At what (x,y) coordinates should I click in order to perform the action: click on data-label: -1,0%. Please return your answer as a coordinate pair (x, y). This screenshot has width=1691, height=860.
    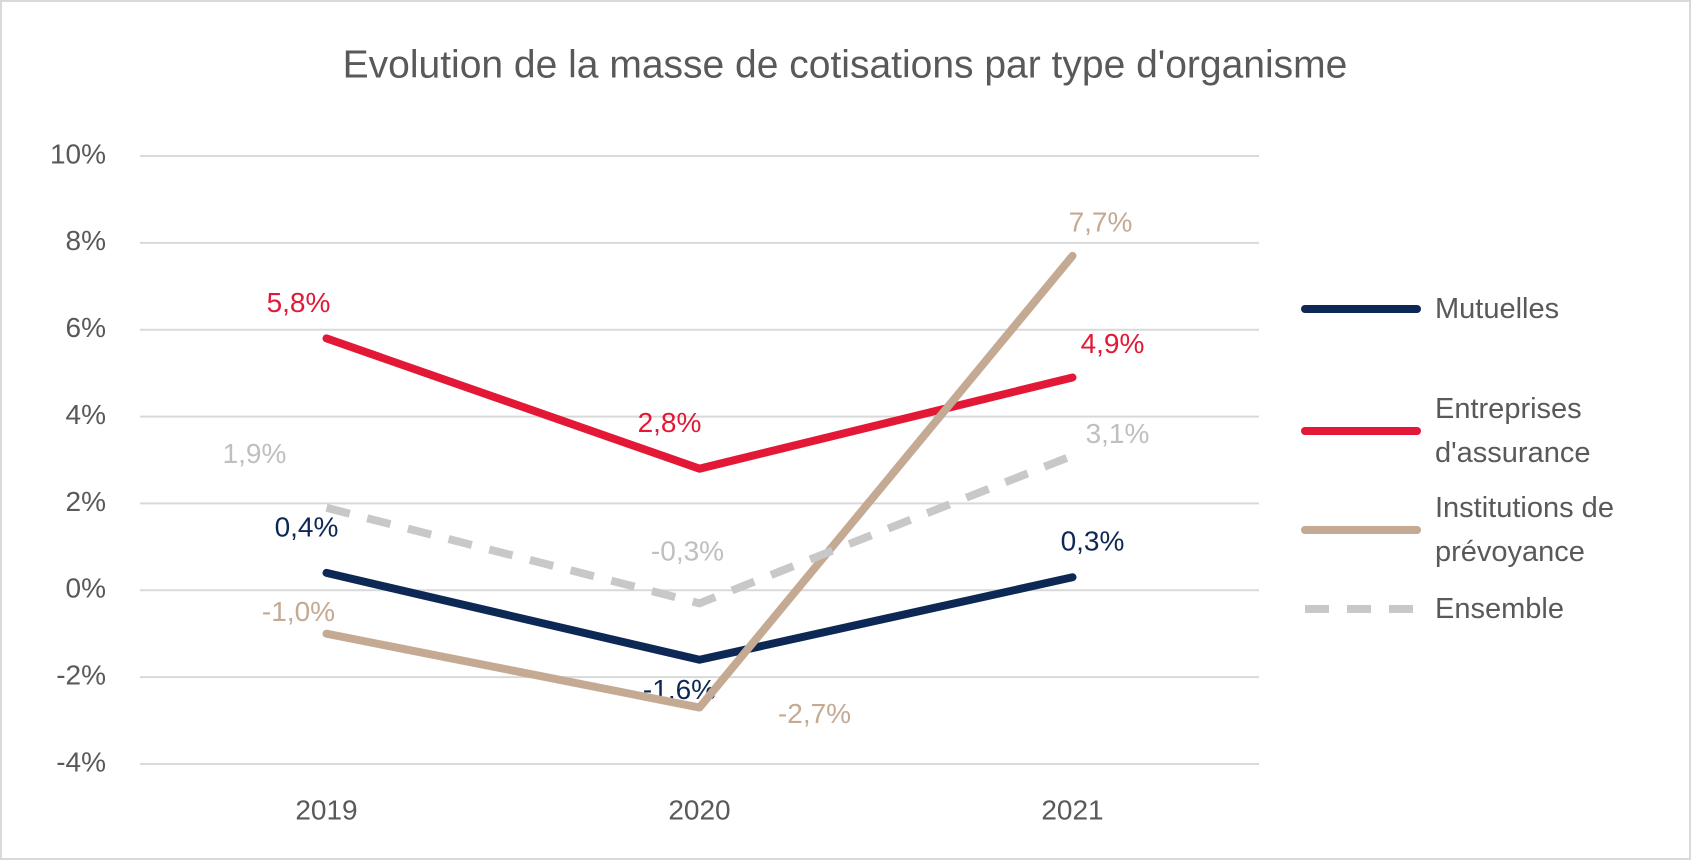
    Looking at the image, I should click on (298, 611).